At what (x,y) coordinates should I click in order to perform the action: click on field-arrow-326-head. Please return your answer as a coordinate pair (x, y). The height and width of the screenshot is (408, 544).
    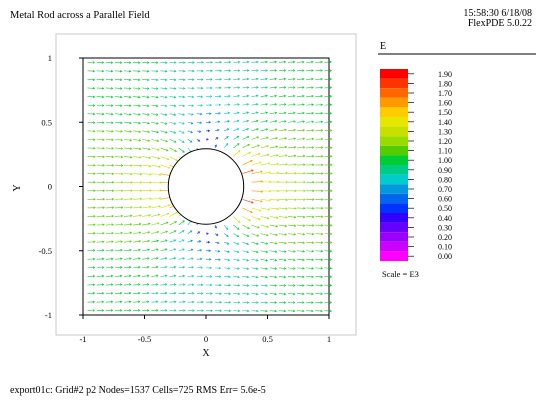
    Looking at the image, I should click on (169, 205).